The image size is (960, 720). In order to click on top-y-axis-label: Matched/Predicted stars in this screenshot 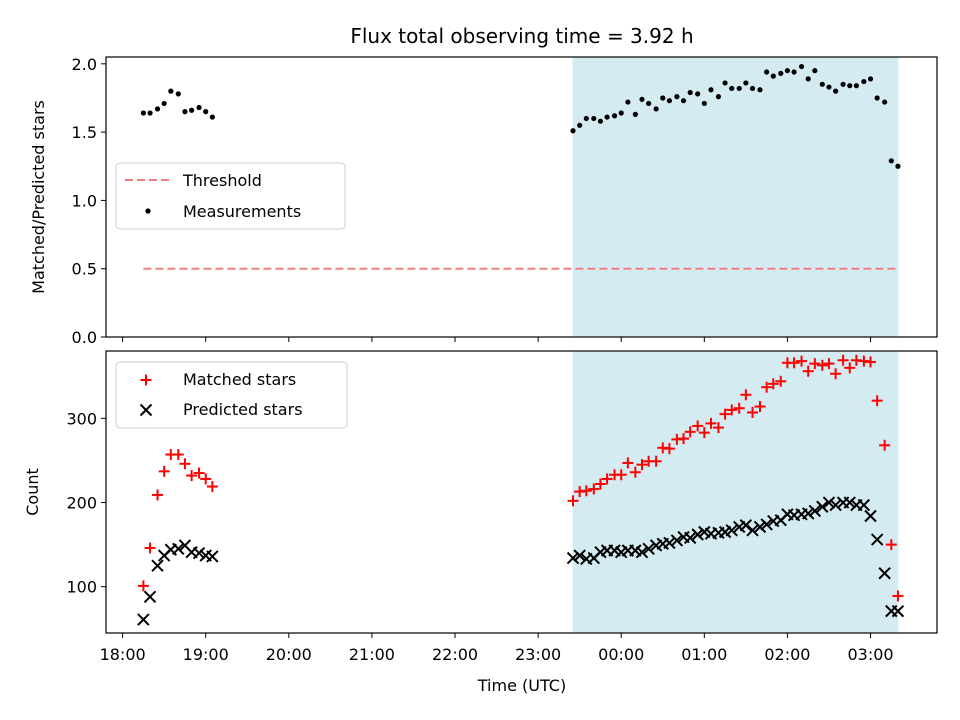, I will do `click(38, 197)`.